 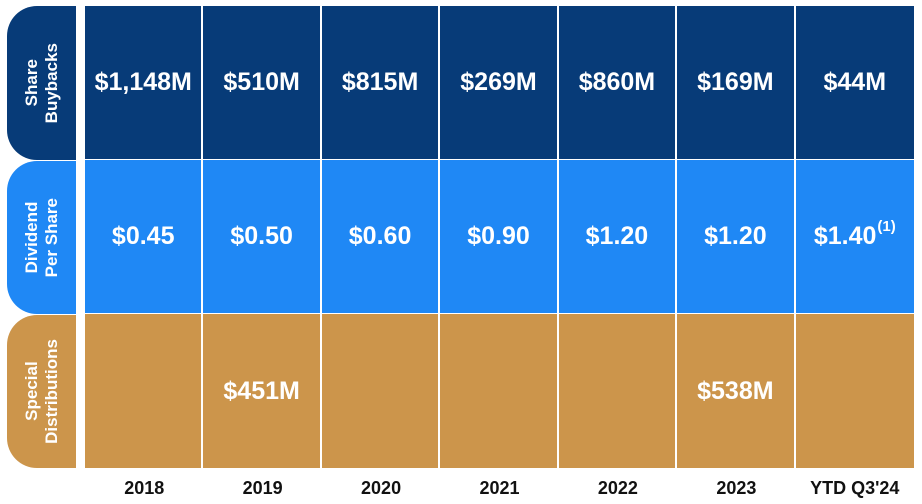 What do you see at coordinates (144, 488) in the screenshot?
I see `column-header-year: 2018` at bounding box center [144, 488].